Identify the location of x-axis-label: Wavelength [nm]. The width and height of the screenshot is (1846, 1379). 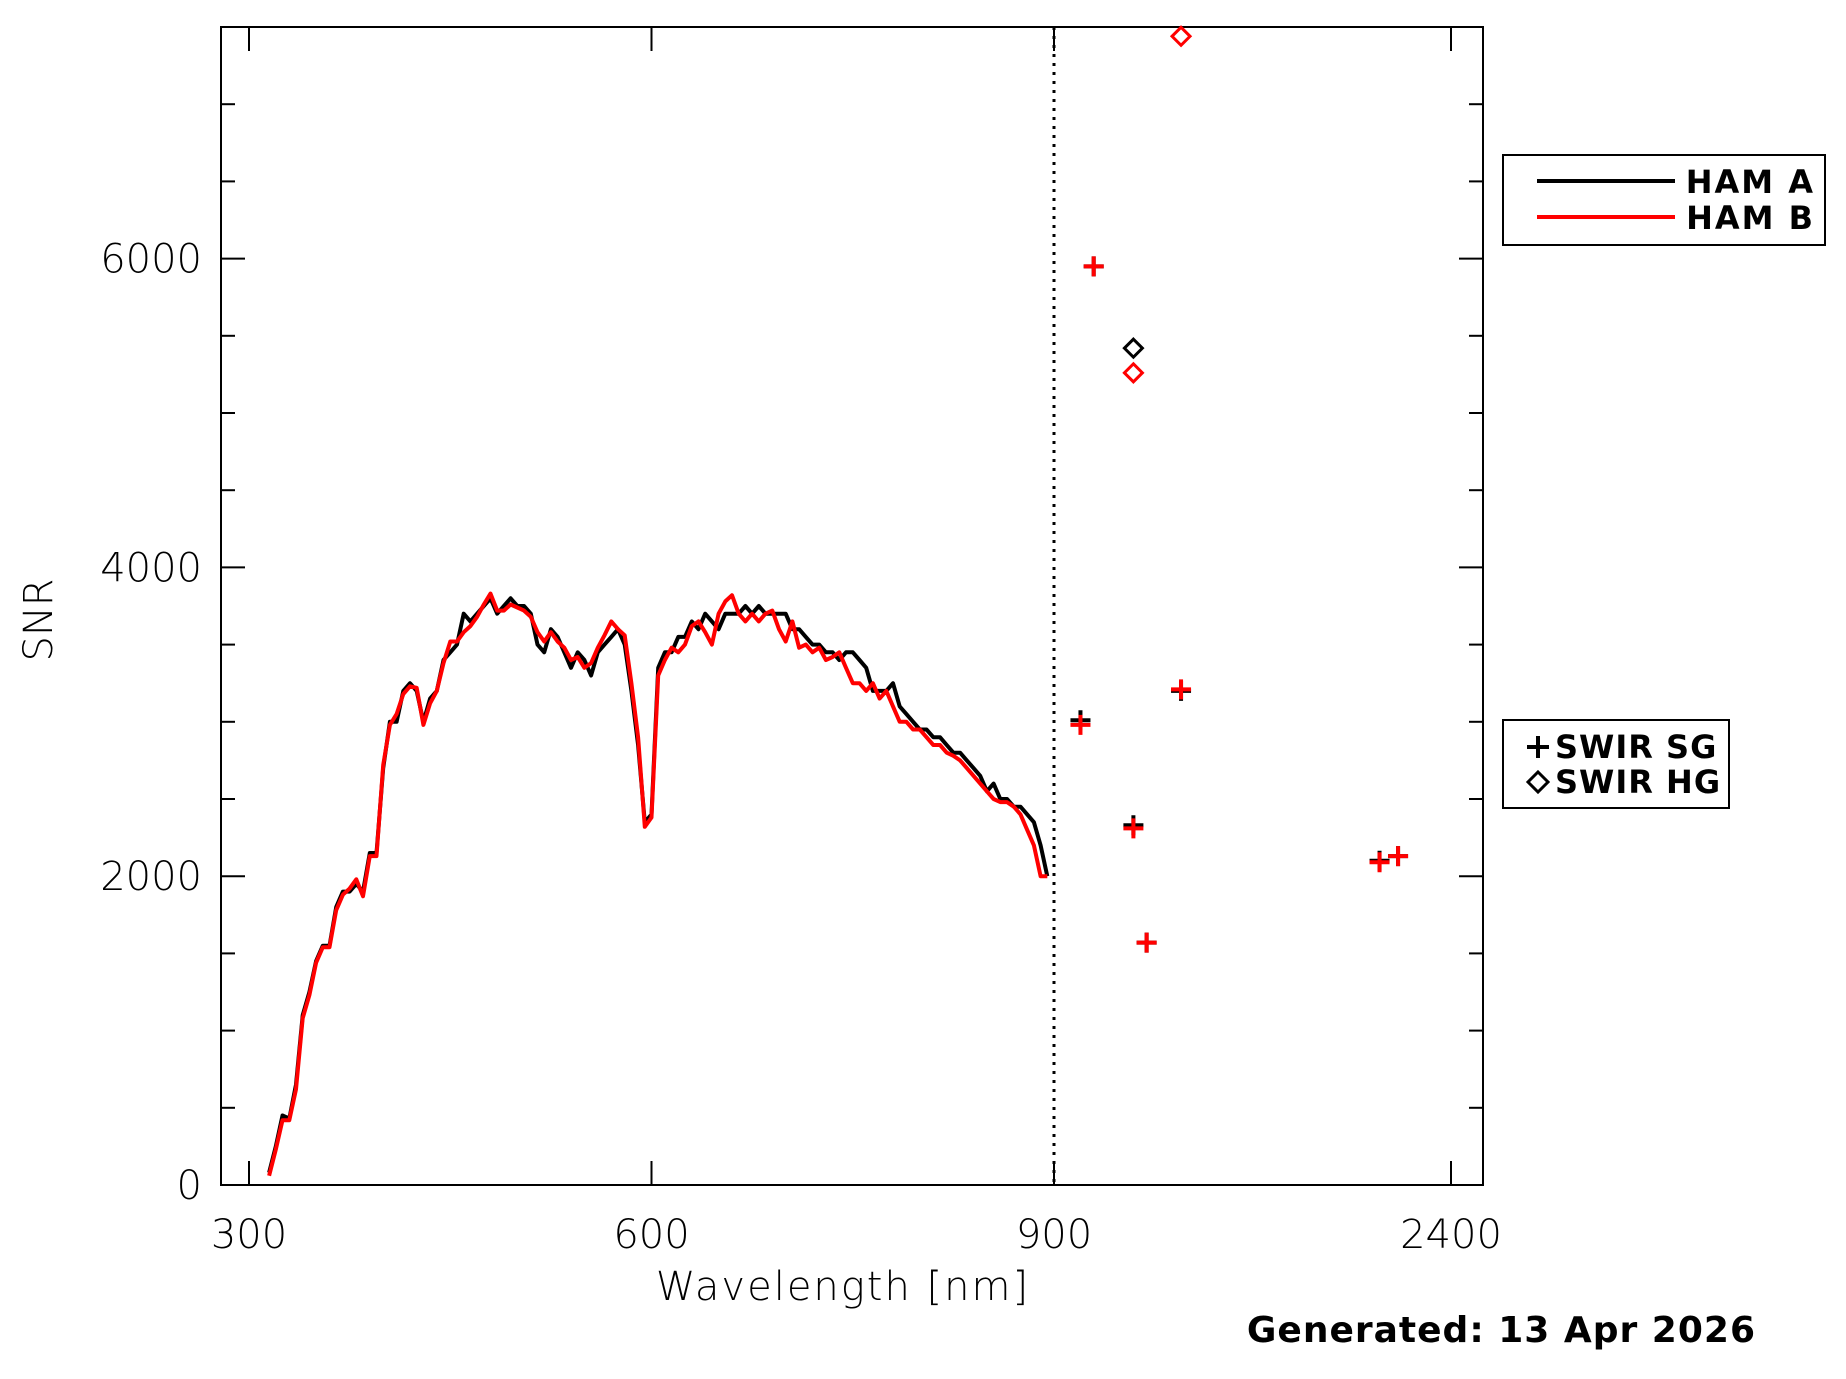
(843, 1287).